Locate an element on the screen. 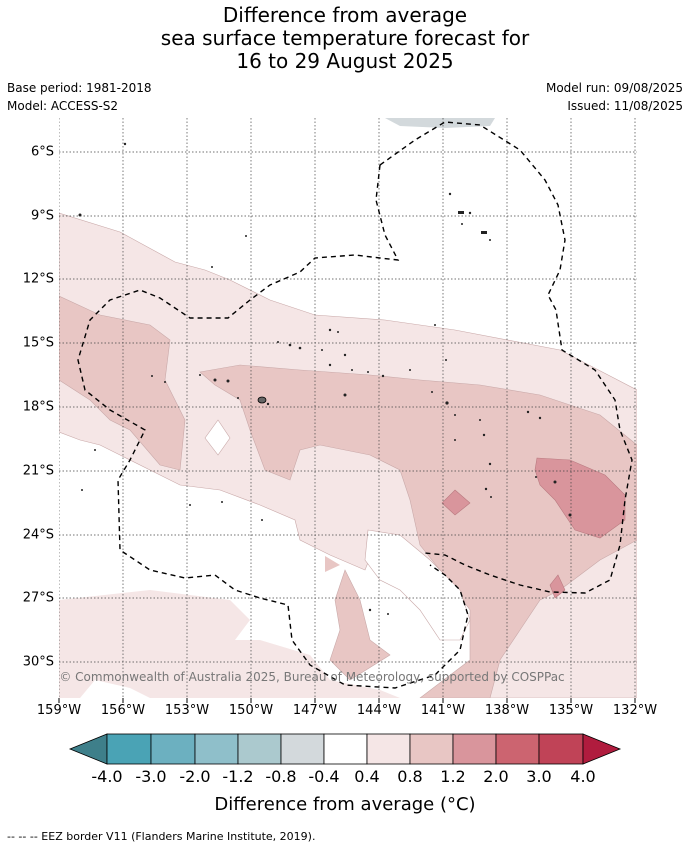  lon-label: 141°W is located at coordinates (443, 710).